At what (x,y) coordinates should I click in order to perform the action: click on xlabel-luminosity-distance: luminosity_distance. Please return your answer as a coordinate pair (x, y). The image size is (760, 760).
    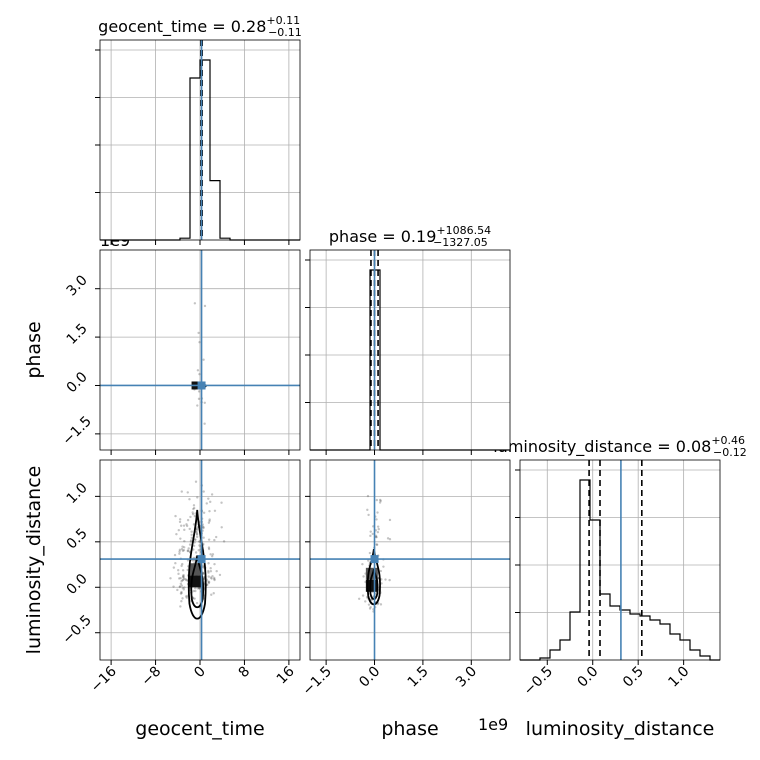
    Looking at the image, I should click on (620, 729).